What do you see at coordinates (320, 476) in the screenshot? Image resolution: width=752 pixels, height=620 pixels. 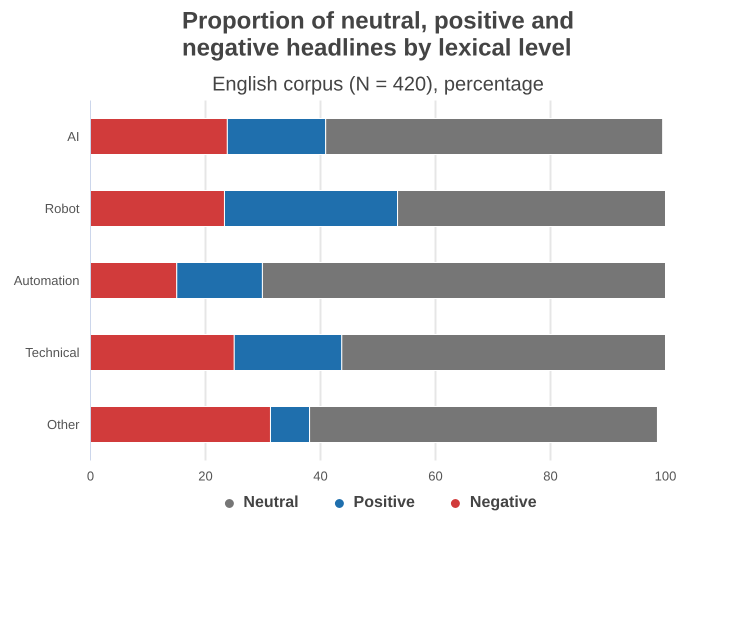 I see `x-tick-label: 40` at bounding box center [320, 476].